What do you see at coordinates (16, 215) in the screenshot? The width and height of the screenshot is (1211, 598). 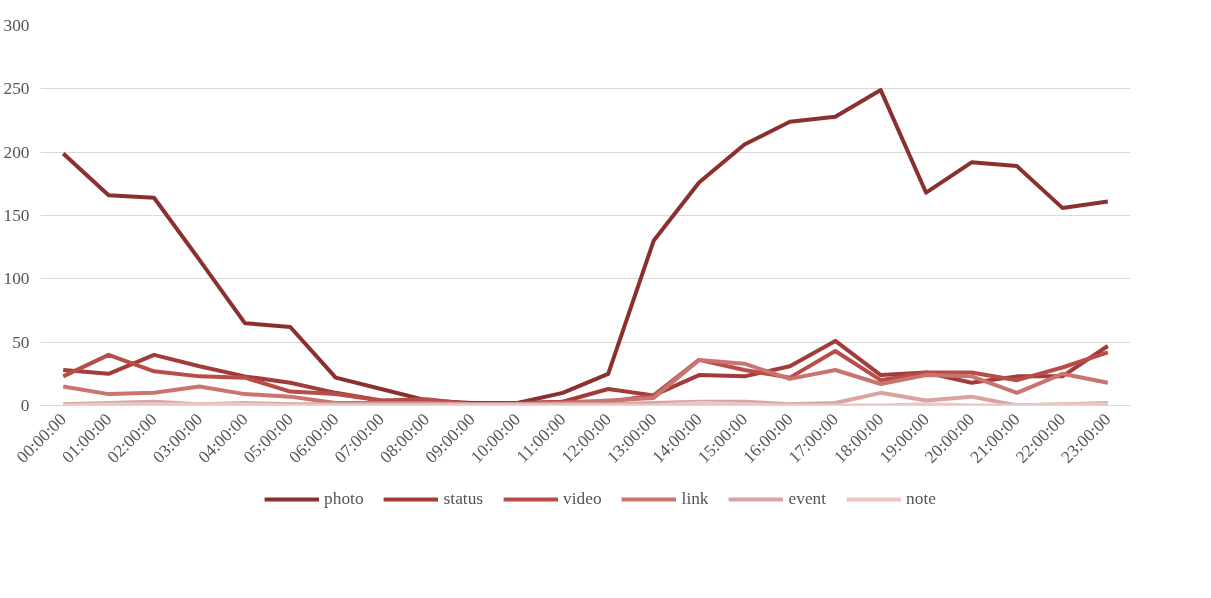 I see `y-tick-label: 150` at bounding box center [16, 215].